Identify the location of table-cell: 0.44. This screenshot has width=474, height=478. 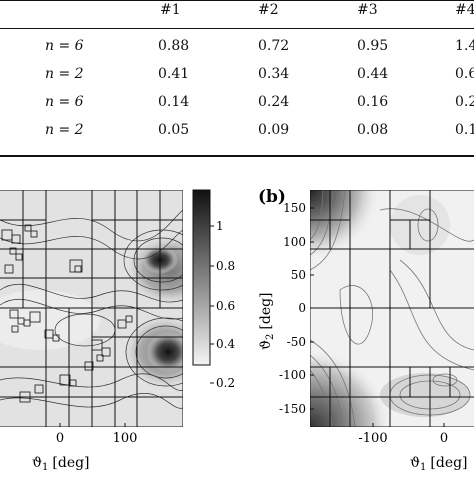
(373, 74).